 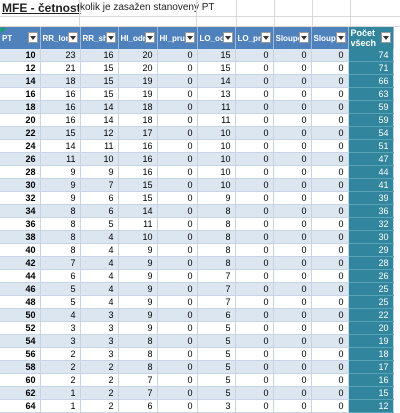 What do you see at coordinates (200, 22) in the screenshot?
I see `empty-row` at bounding box center [200, 22].